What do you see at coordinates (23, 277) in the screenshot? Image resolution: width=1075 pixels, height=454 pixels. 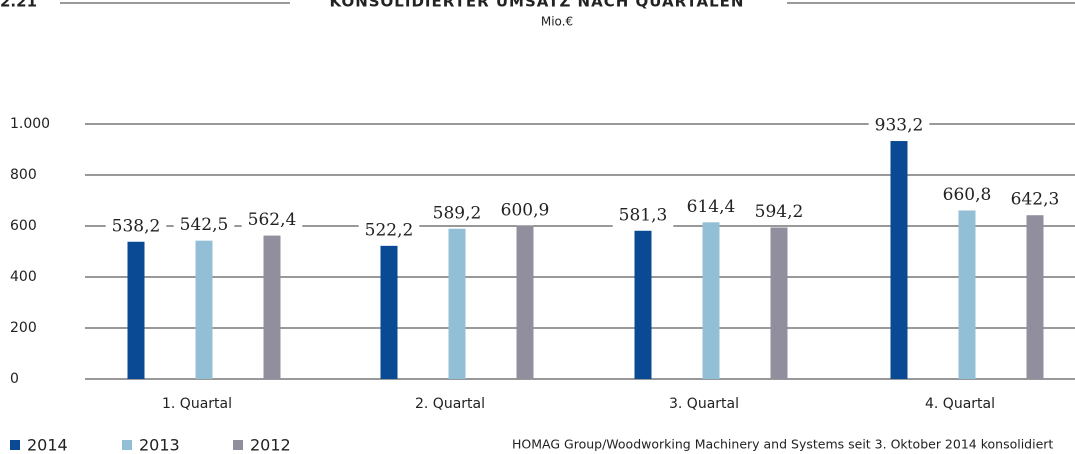 I see `y-tick-label: 400` at bounding box center [23, 277].